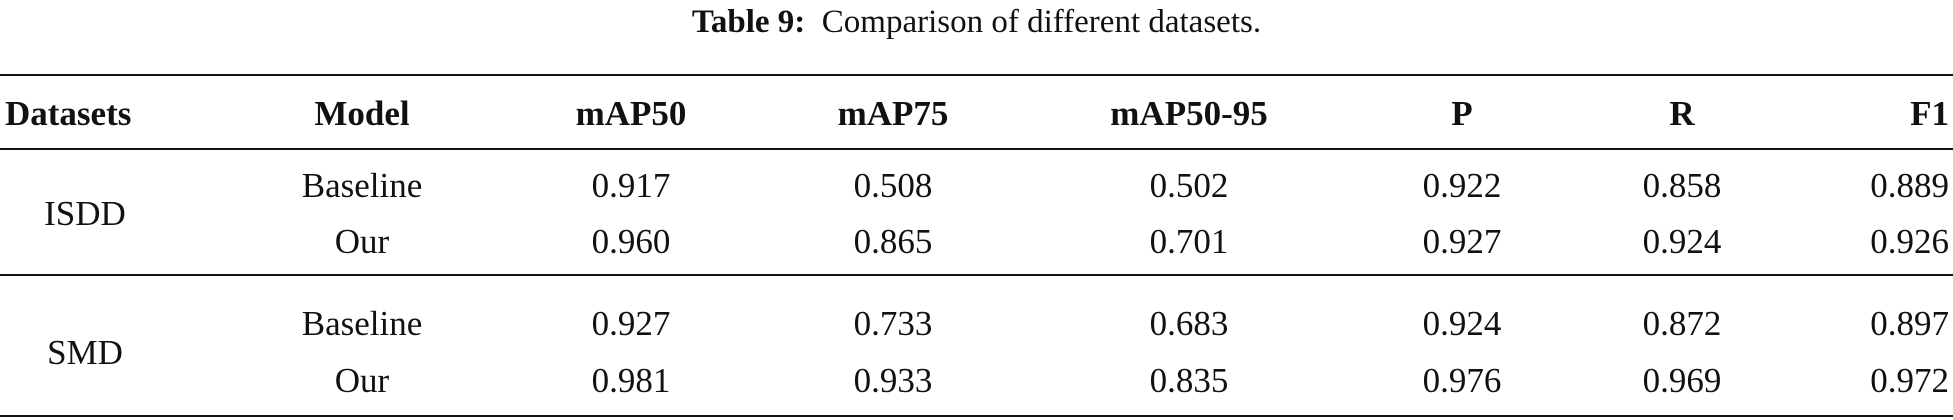 This screenshot has width=1953, height=420. What do you see at coordinates (893, 380) in the screenshot?
I see `value-cell: 0.933` at bounding box center [893, 380].